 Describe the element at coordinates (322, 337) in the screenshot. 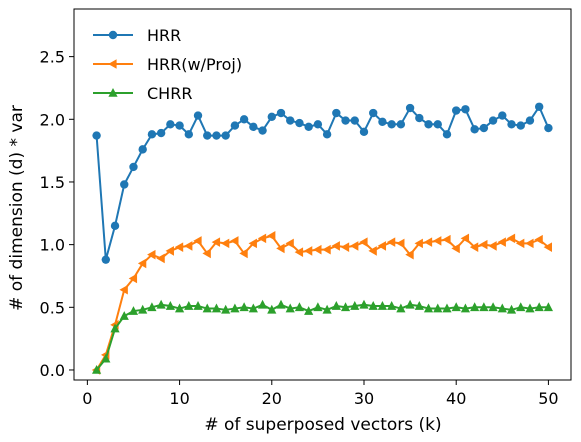

I see `series-line` at that location.